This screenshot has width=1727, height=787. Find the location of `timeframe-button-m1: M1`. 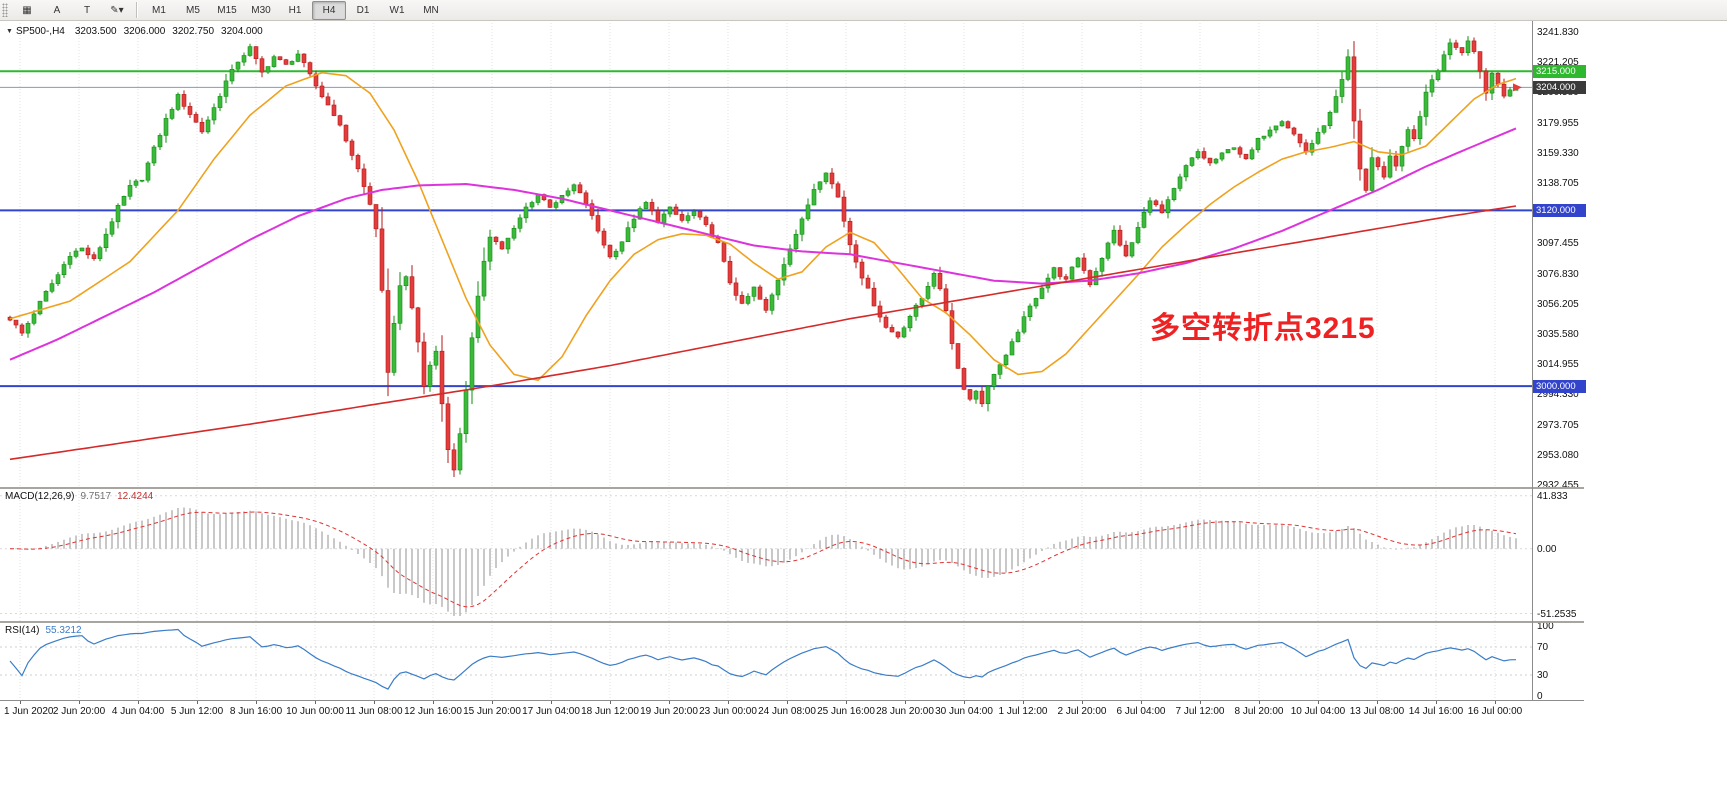

timeframe-button-m1: M1 is located at coordinates (159, 10).